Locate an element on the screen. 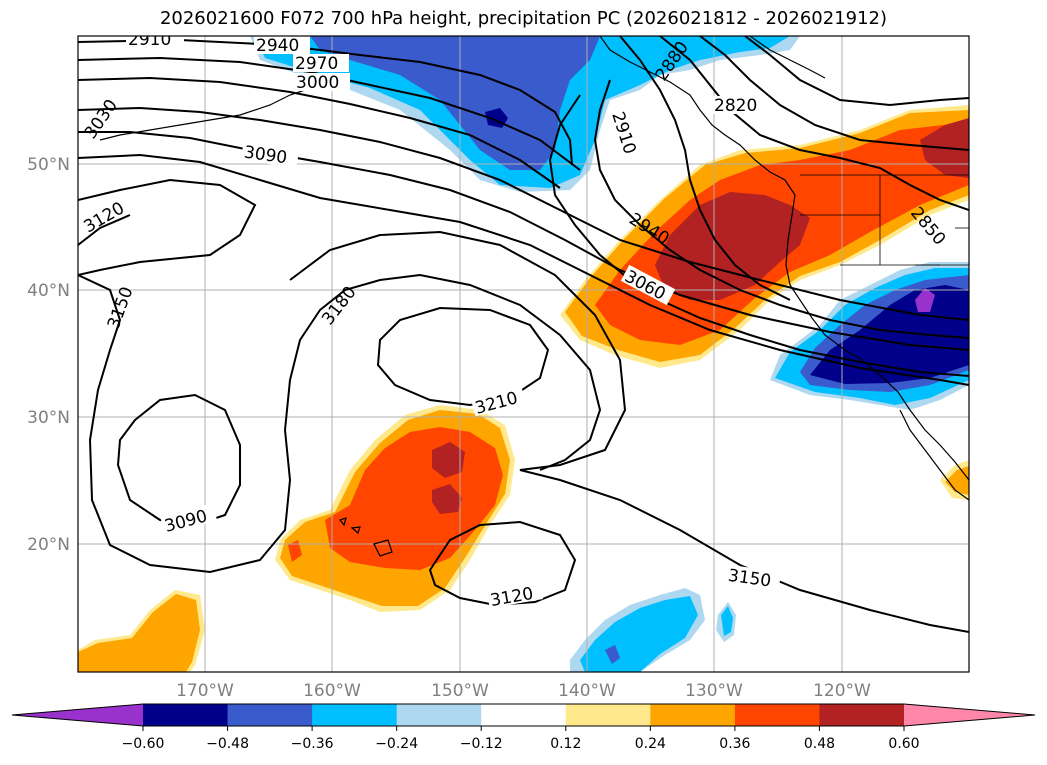 This screenshot has width=1047, height=765. lon-label-140w: 140°W is located at coordinates (587, 691).